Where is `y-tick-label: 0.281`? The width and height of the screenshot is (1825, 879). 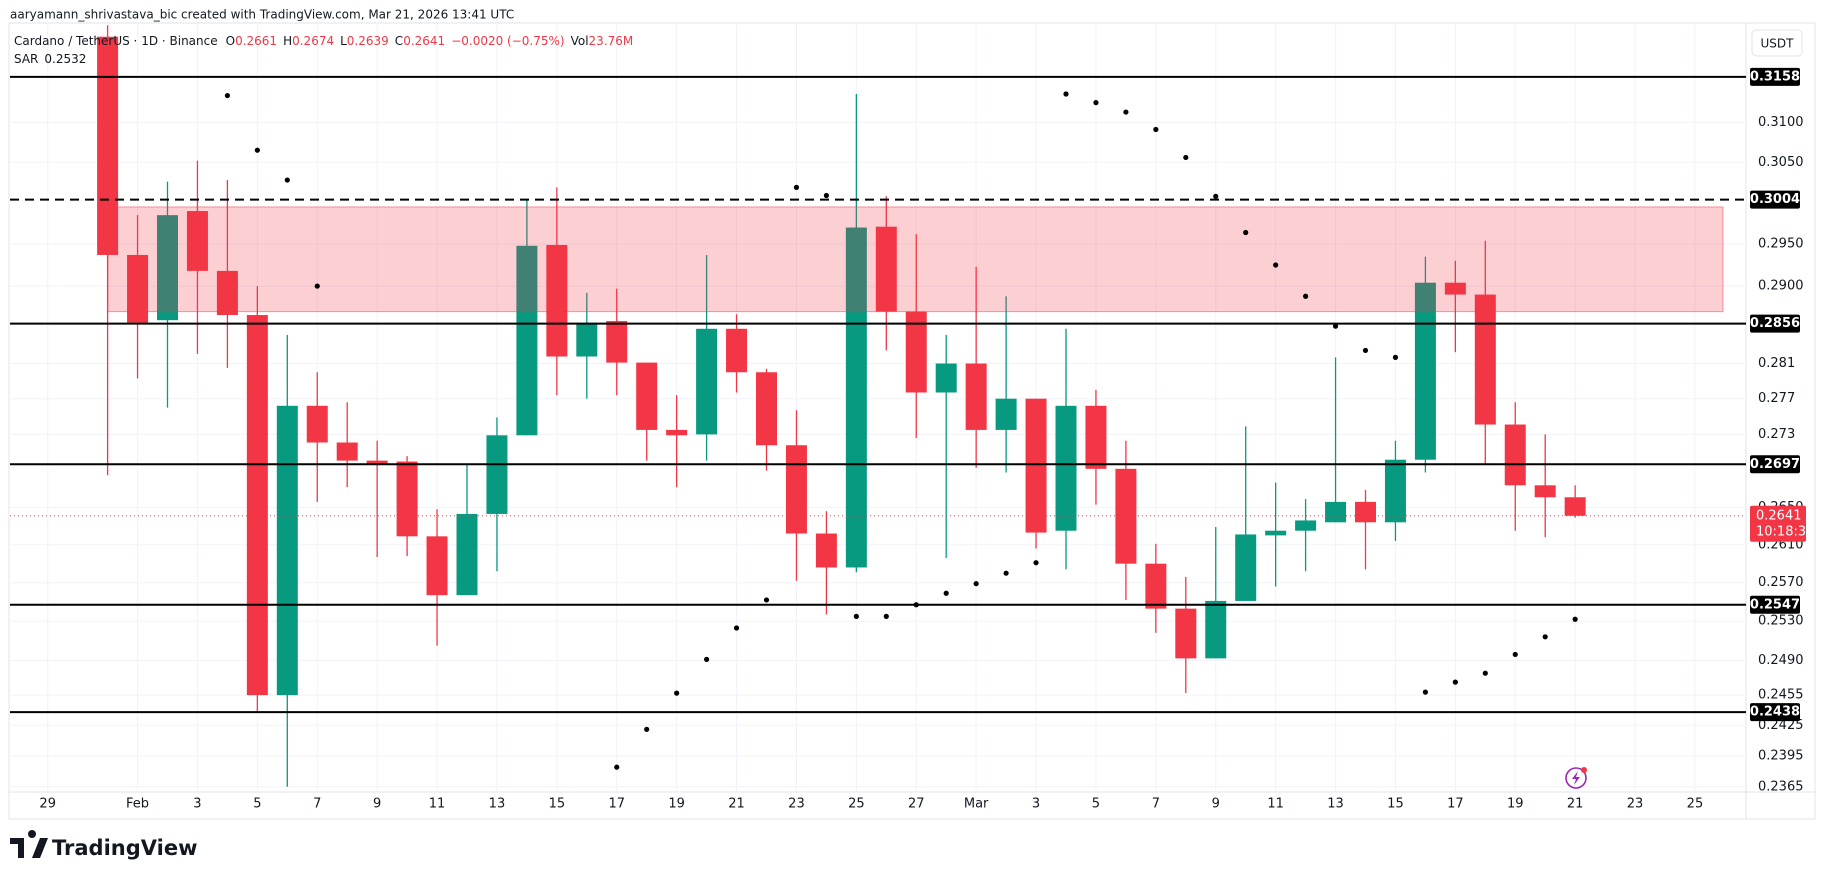 y-tick-label: 0.281 is located at coordinates (1776, 363).